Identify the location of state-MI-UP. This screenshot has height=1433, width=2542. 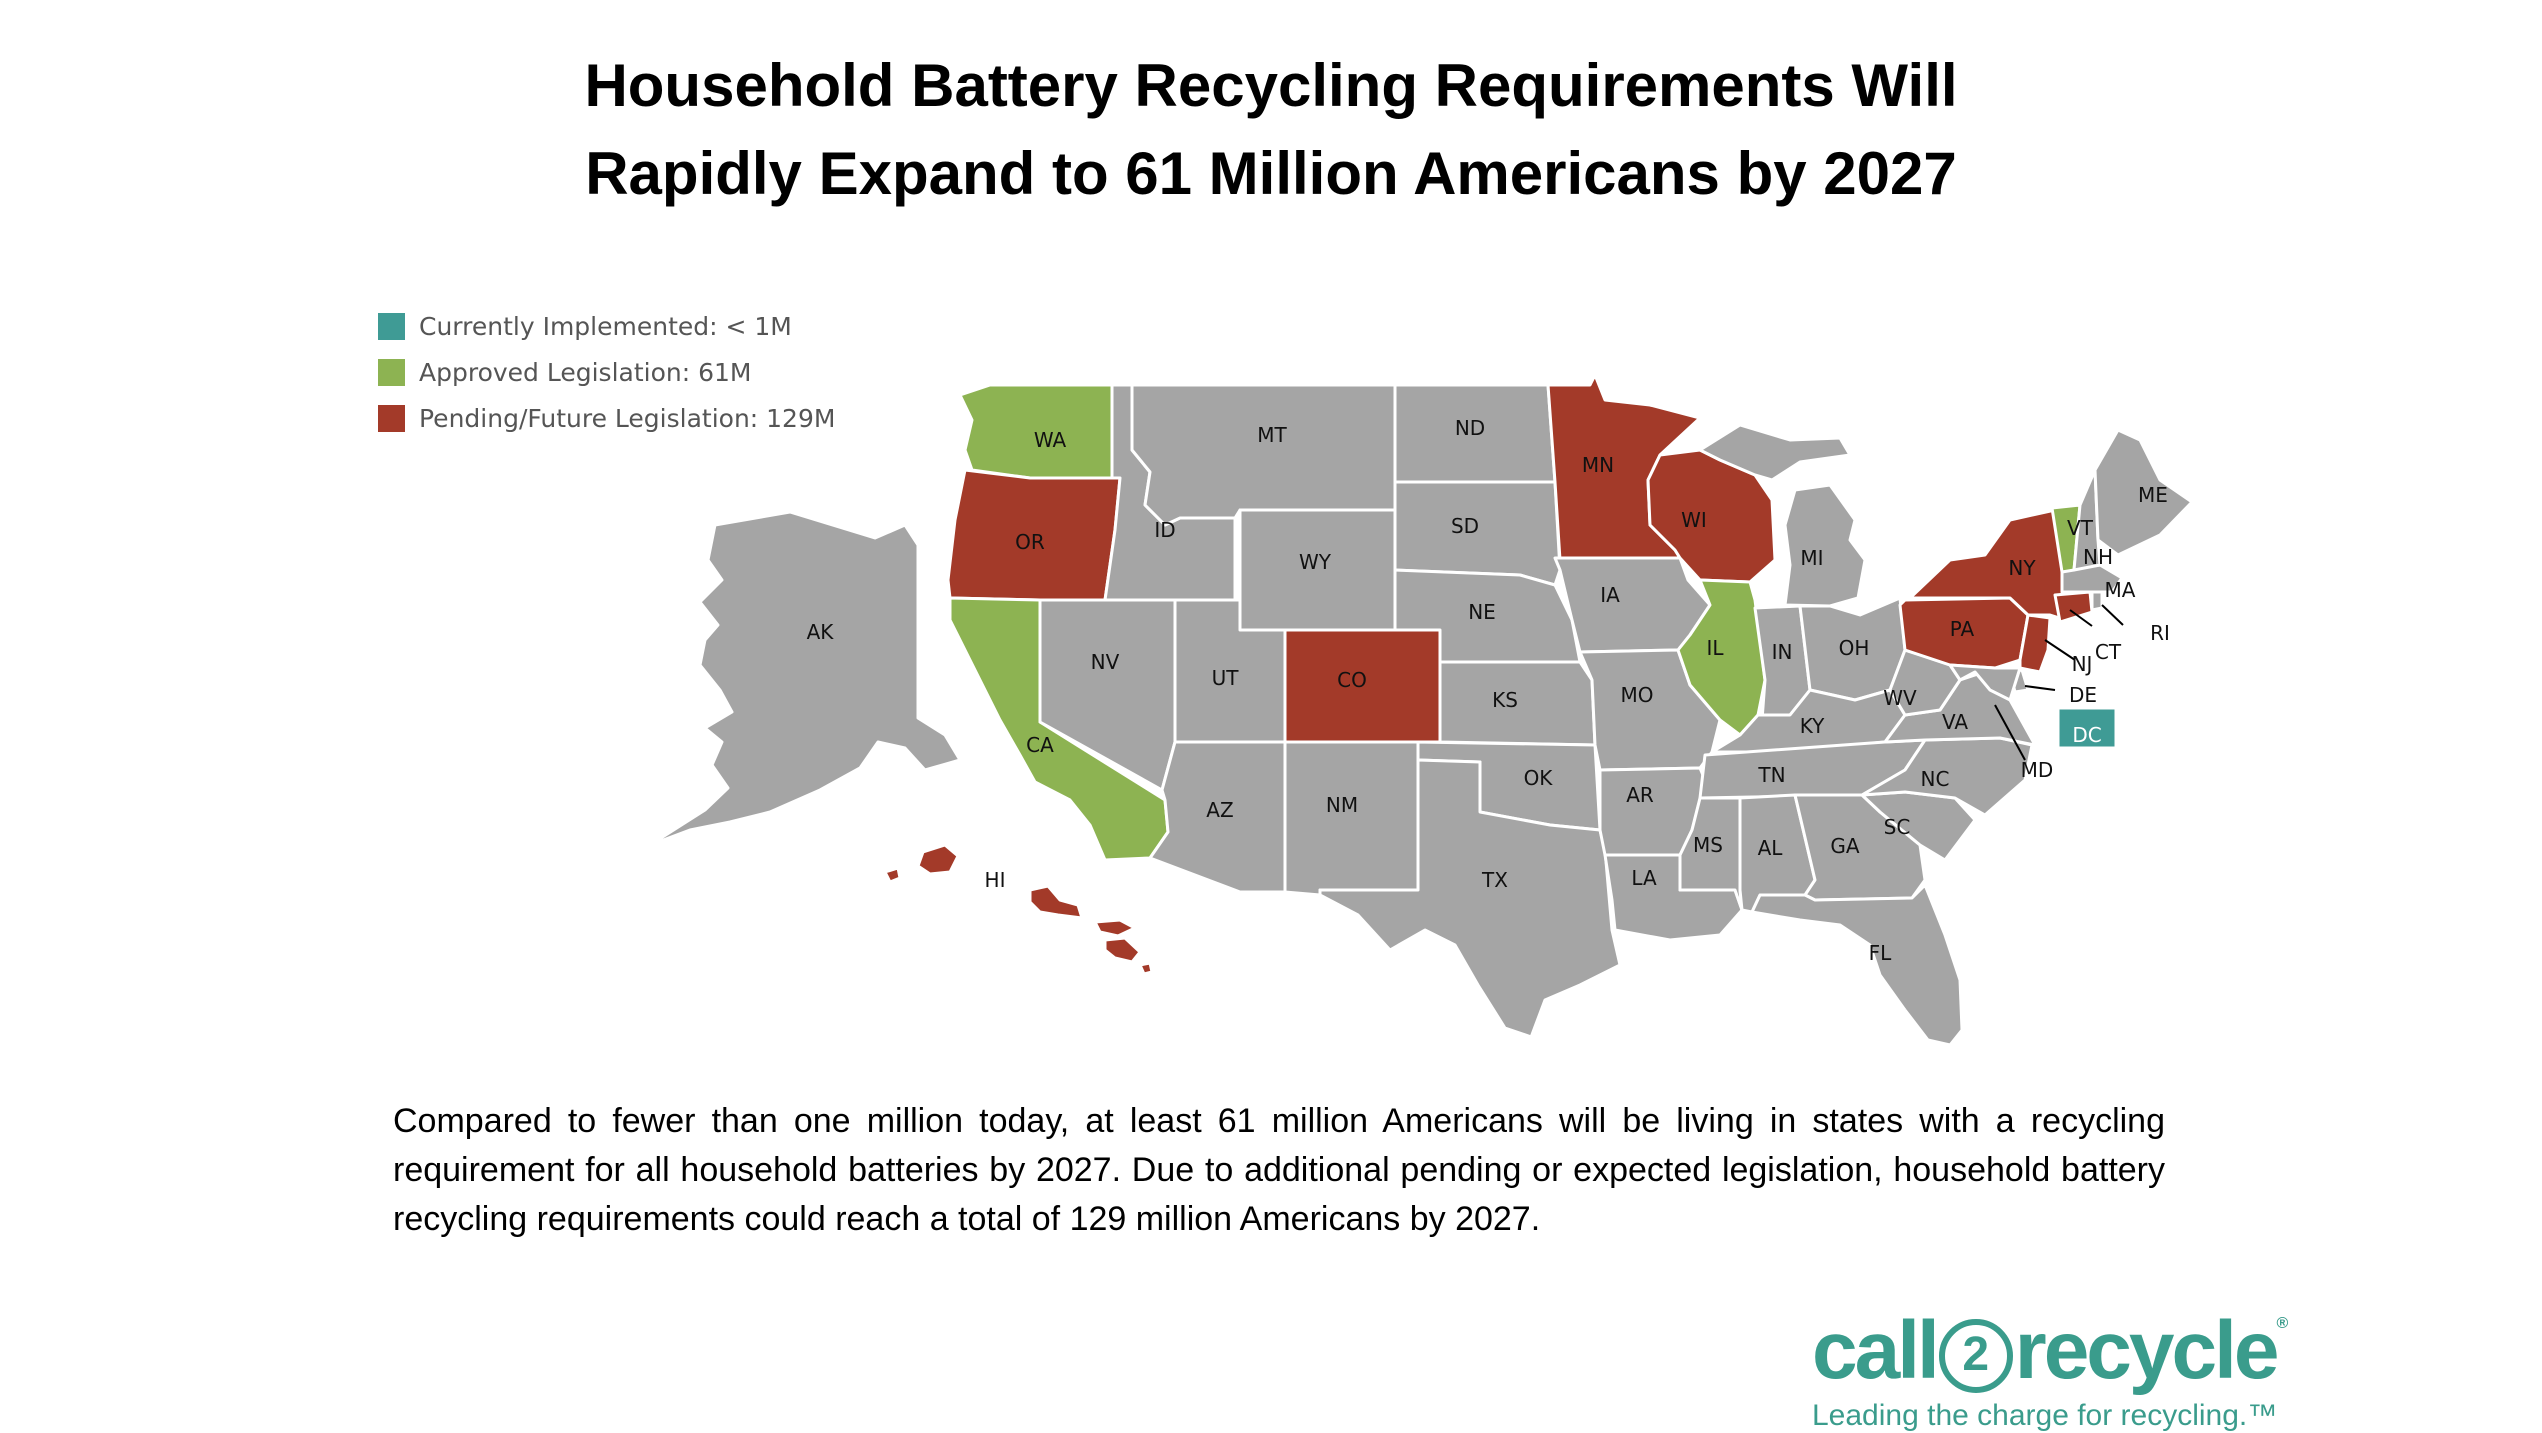
(1775, 452).